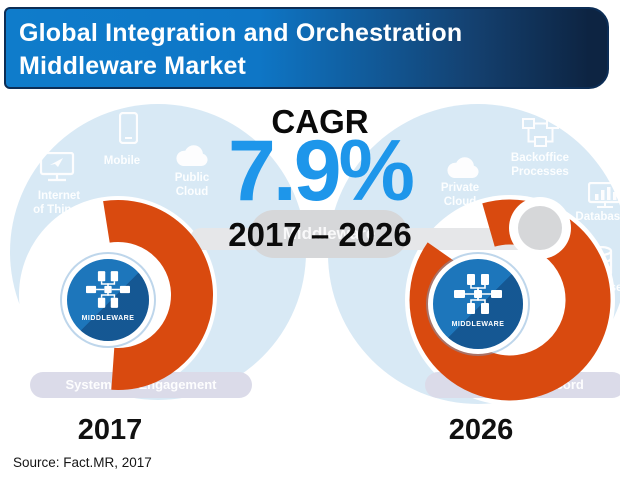 Image resolution: width=620 pixels, height=500 pixels. Describe the element at coordinates (82, 462) in the screenshot. I see `source-note: Source: Fact.MR, 2017` at that location.